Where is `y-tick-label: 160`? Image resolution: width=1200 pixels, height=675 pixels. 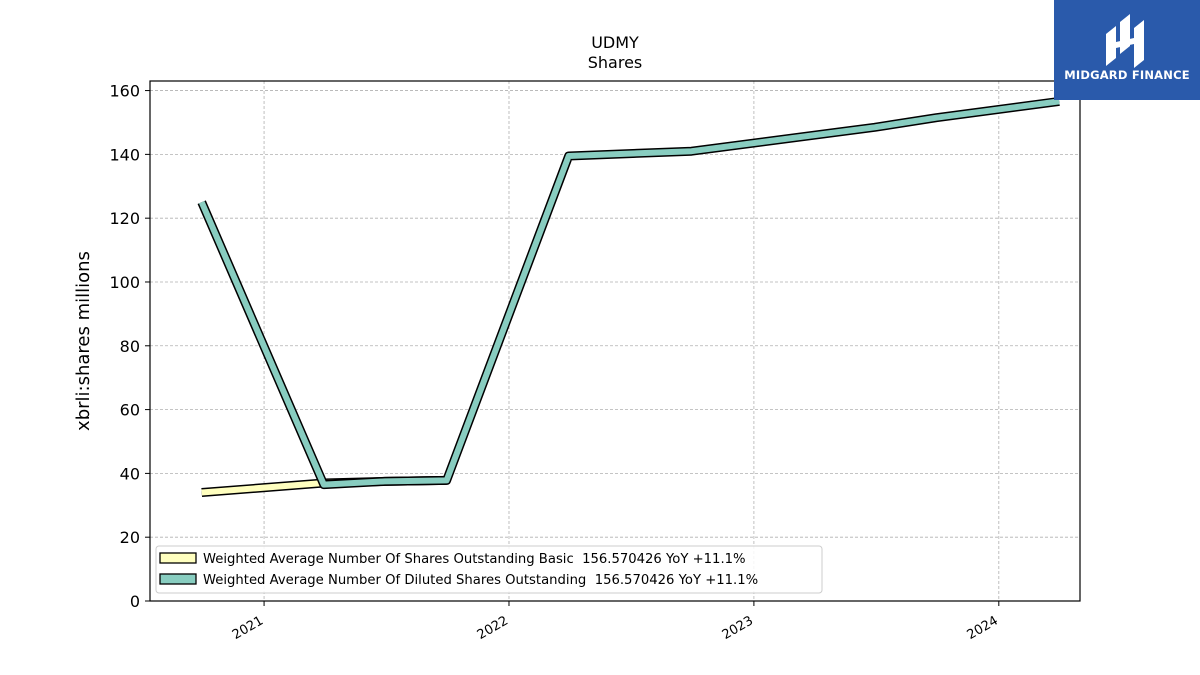 y-tick-label: 160 is located at coordinates (124, 91).